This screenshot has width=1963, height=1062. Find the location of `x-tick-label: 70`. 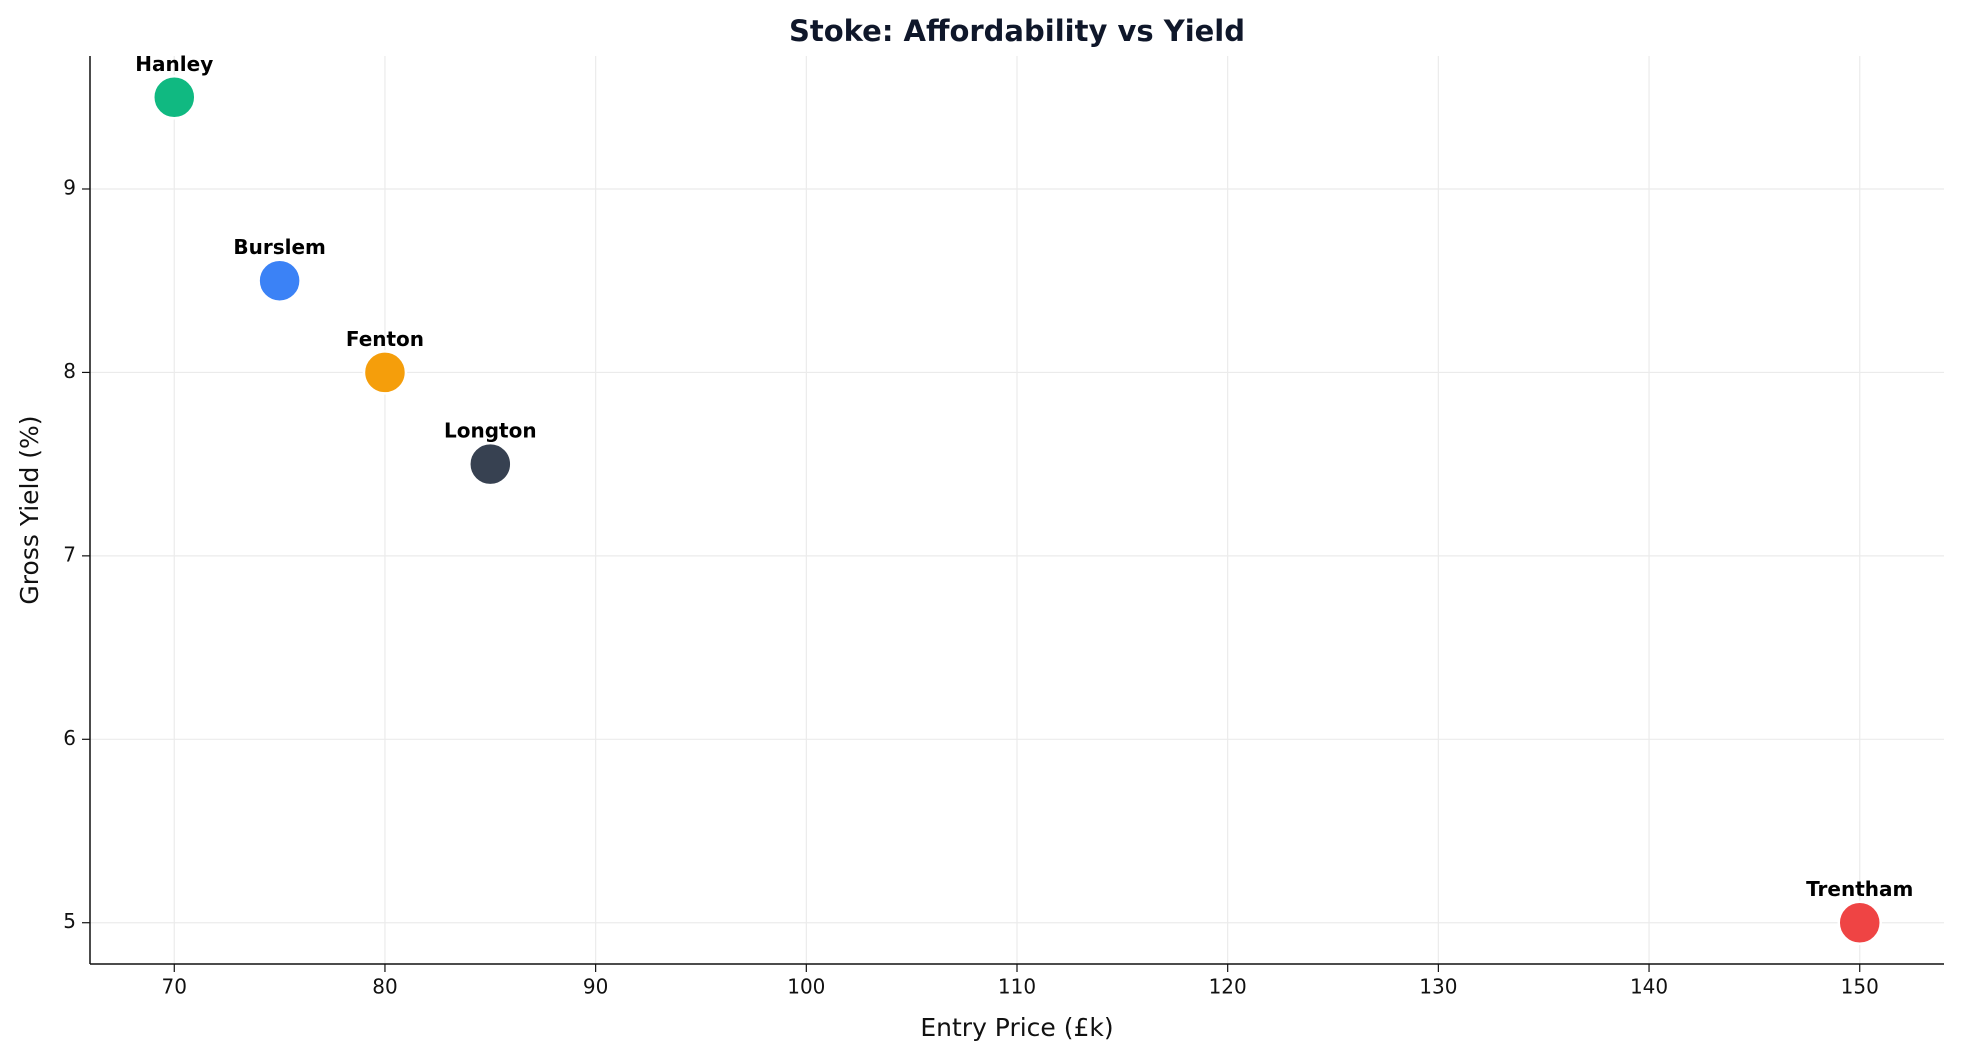

x-tick-label: 70 is located at coordinates (174, 987).